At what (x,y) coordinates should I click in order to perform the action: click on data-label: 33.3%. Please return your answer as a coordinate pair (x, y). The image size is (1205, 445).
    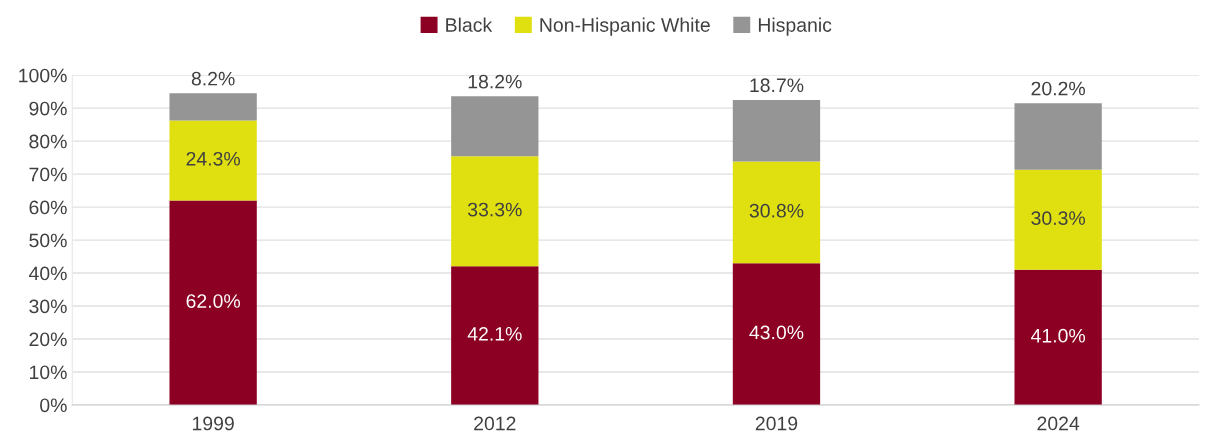
    Looking at the image, I should click on (494, 209).